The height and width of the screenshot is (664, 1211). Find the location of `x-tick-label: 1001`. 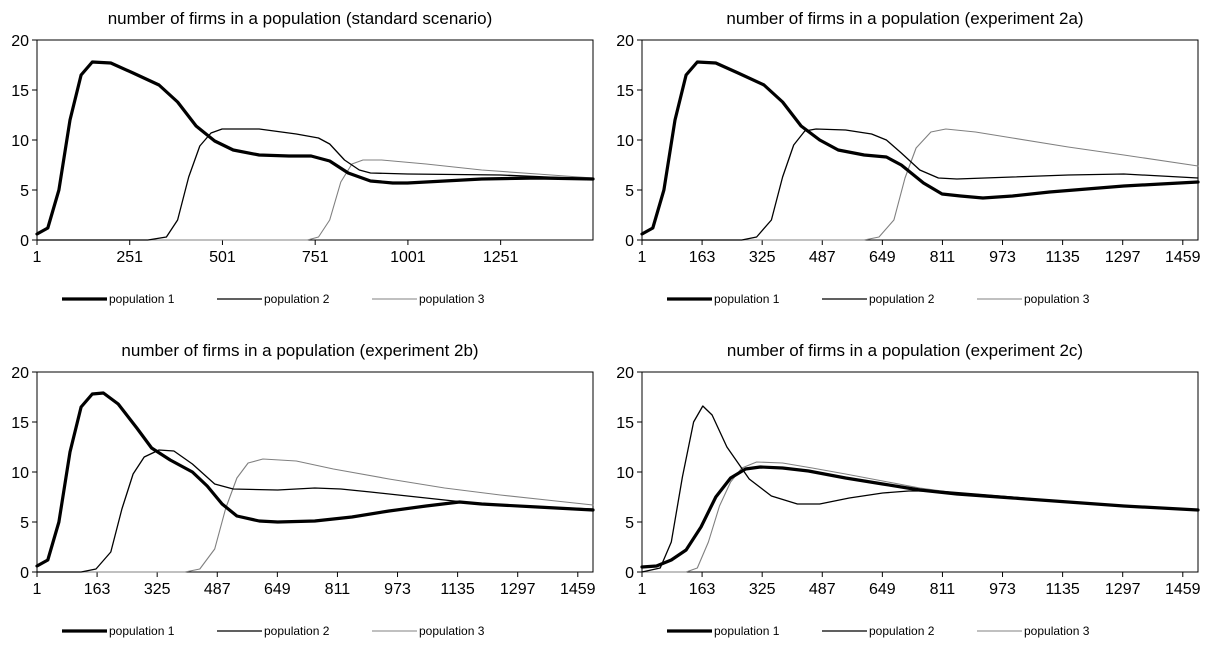

x-tick-label: 1001 is located at coordinates (408, 257).